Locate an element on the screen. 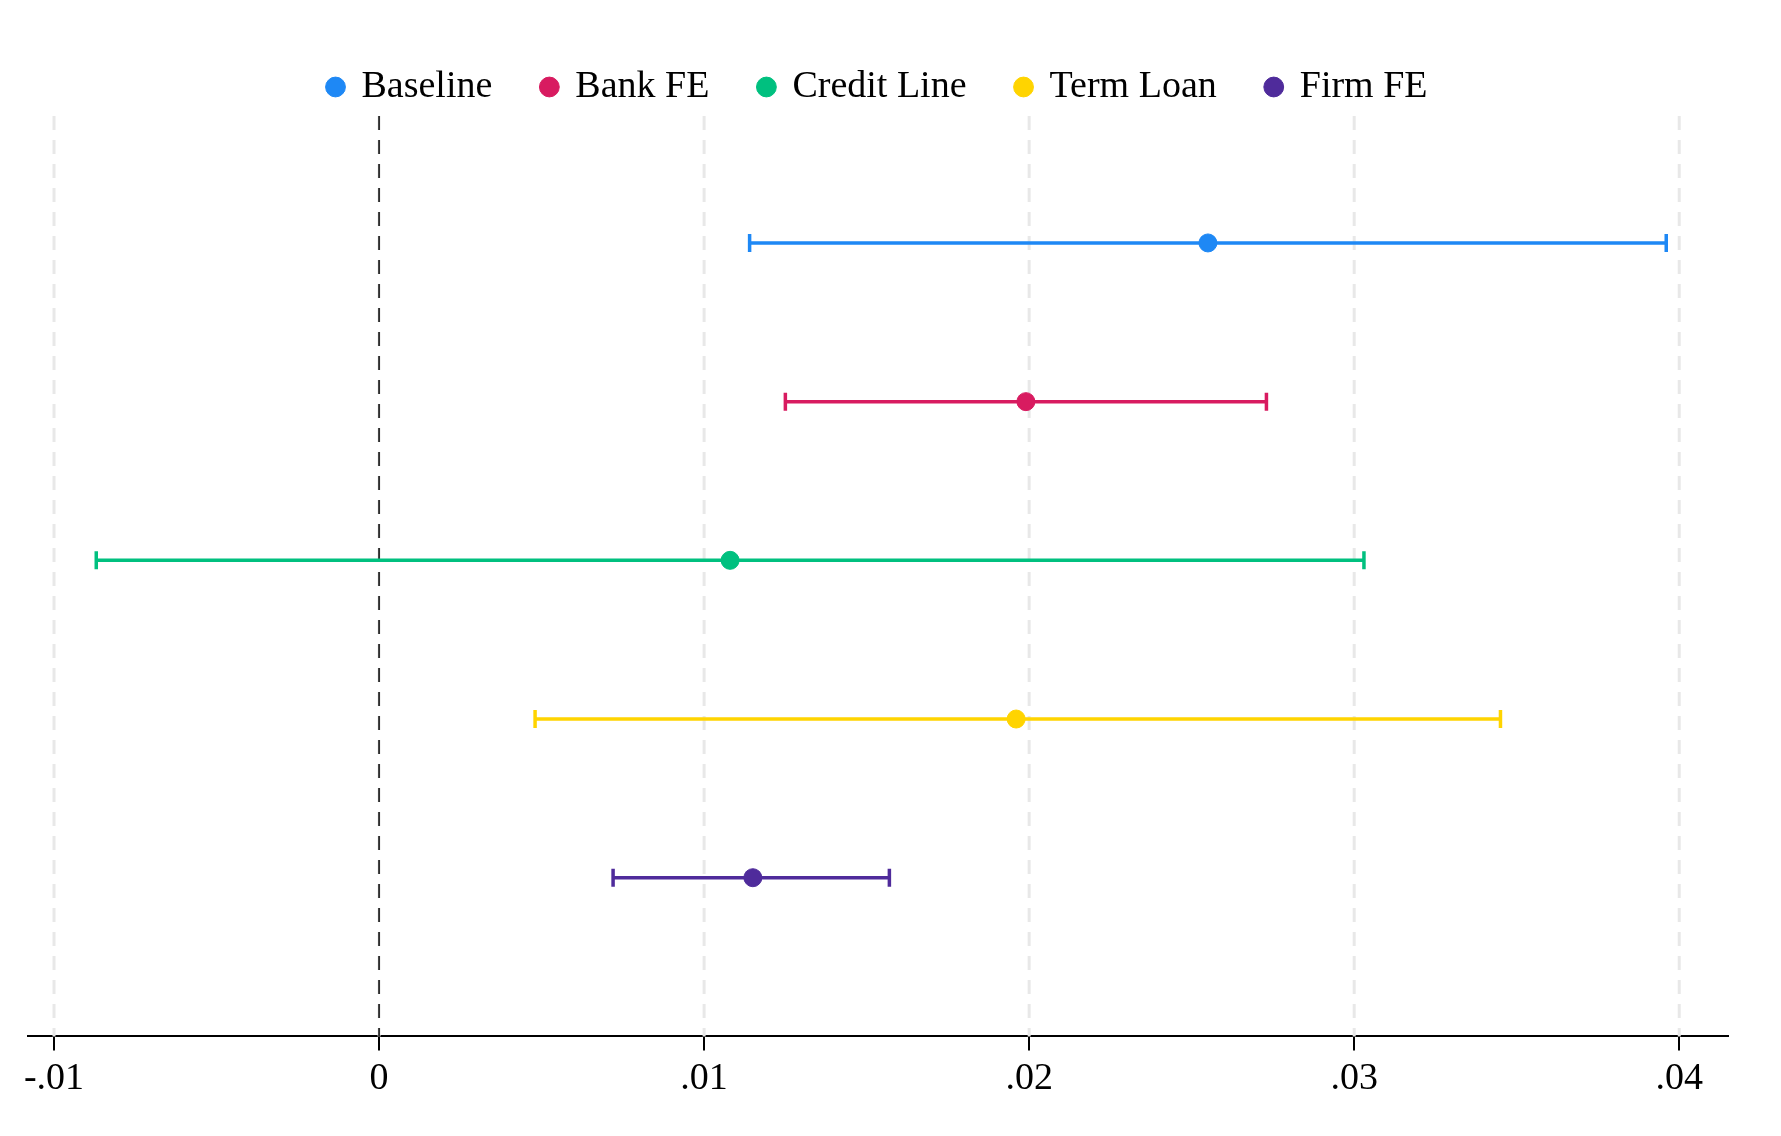 The height and width of the screenshot is (1136, 1781). x-tick-label: .04 is located at coordinates (1679, 1076).